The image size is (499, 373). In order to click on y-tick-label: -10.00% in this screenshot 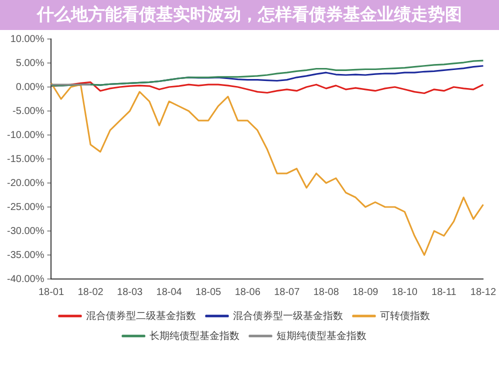, I will do `click(25, 135)`.